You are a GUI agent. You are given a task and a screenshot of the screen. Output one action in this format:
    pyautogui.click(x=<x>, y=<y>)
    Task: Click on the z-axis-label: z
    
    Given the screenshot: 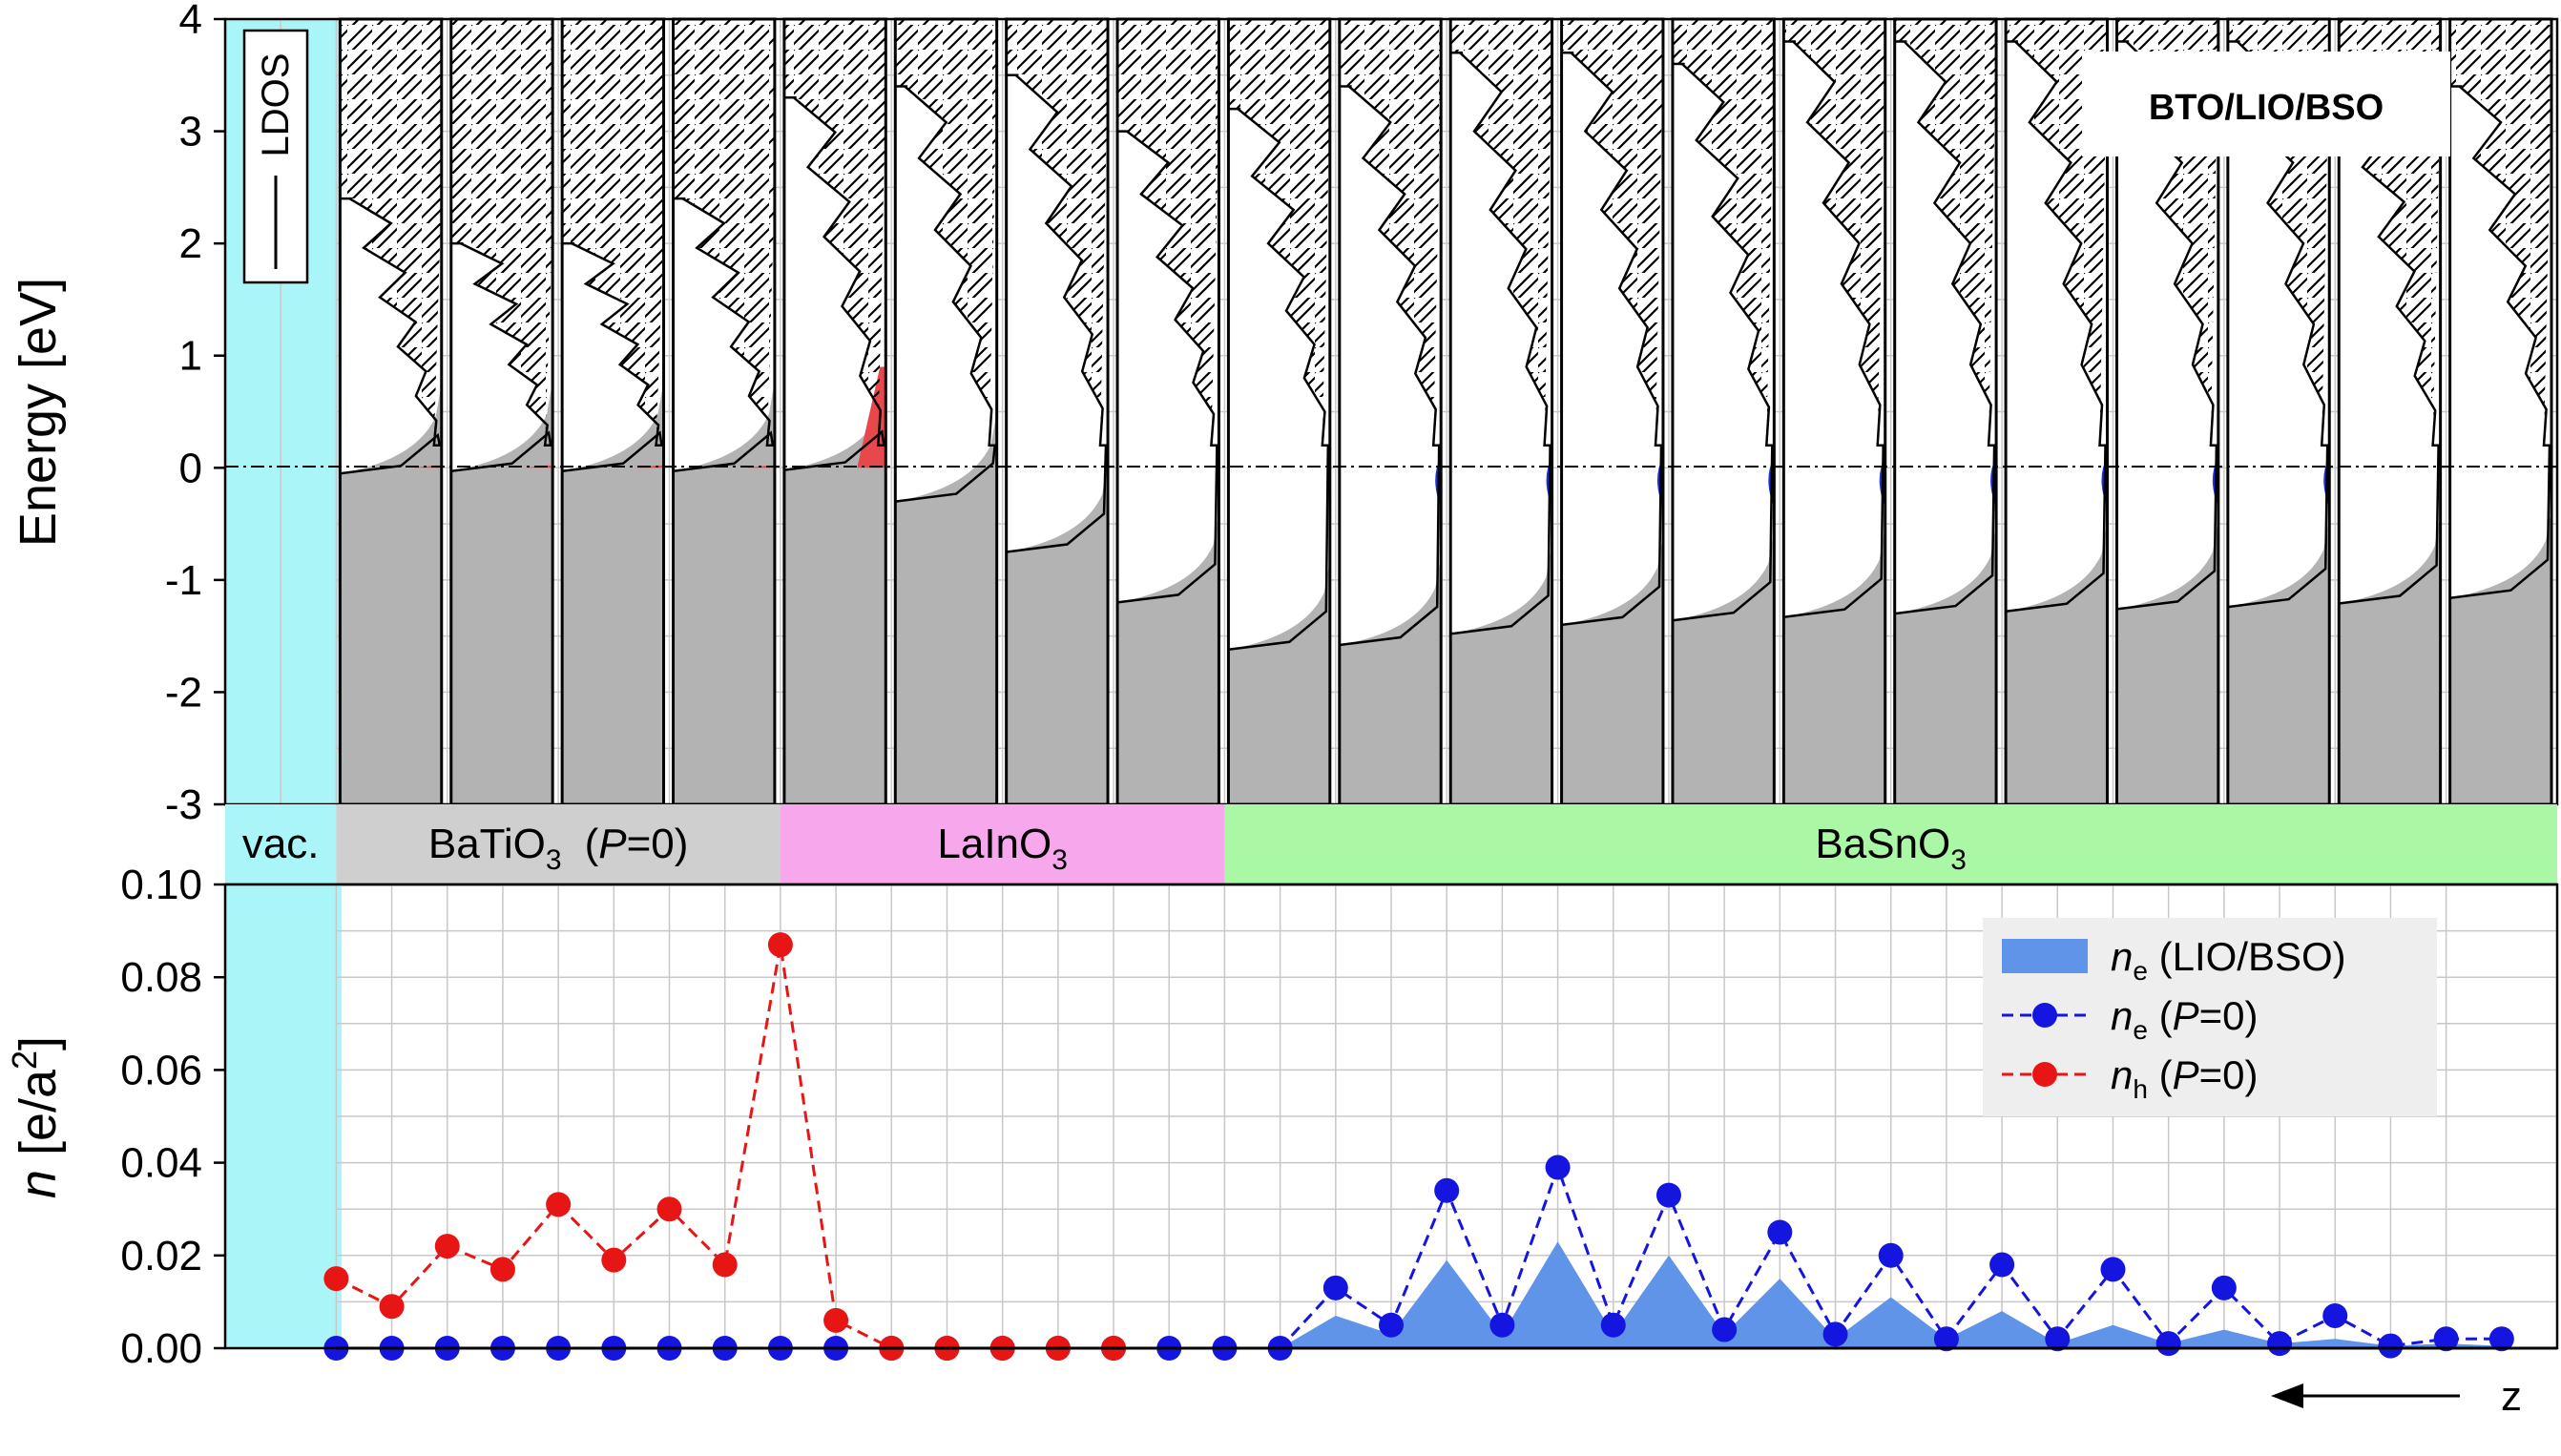 What is the action you would take?
    pyautogui.click(x=2511, y=1396)
    